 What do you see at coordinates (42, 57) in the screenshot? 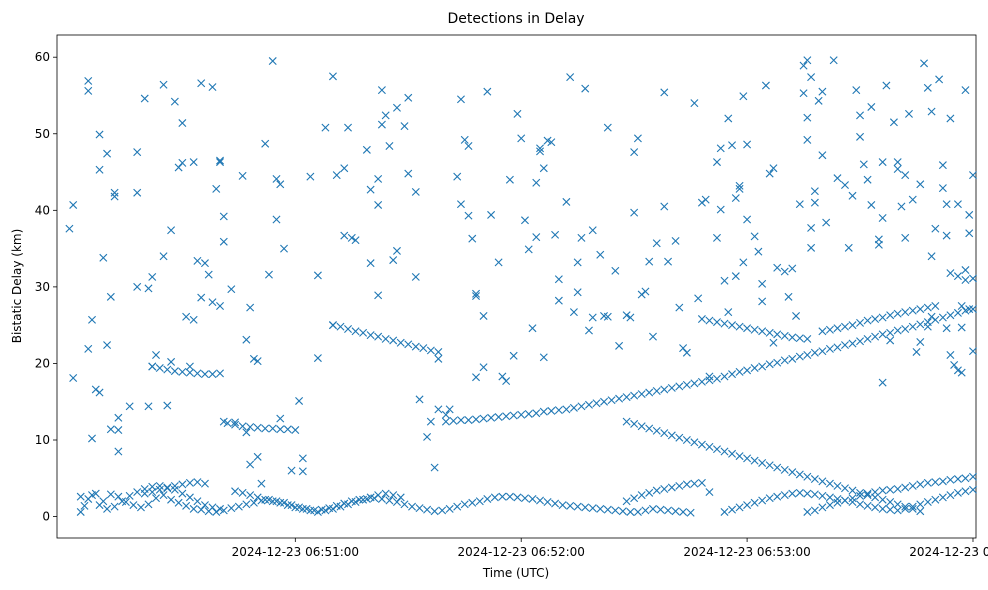
I see `y-tick-label: 60` at bounding box center [42, 57].